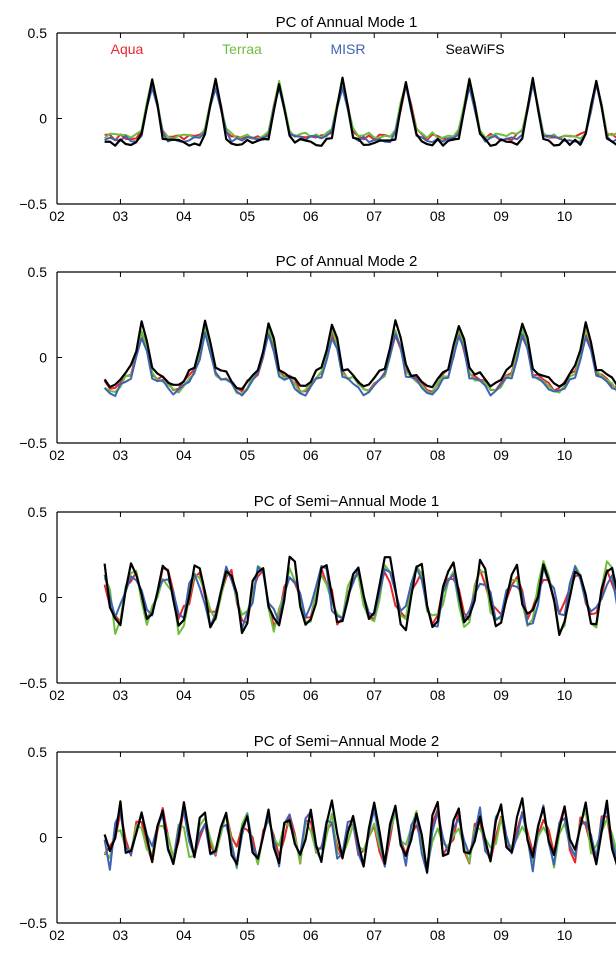 Image resolution: width=616 pixels, height=958 pixels. I want to click on legend-entry-seawifs: SeaWiFS, so click(474, 49).